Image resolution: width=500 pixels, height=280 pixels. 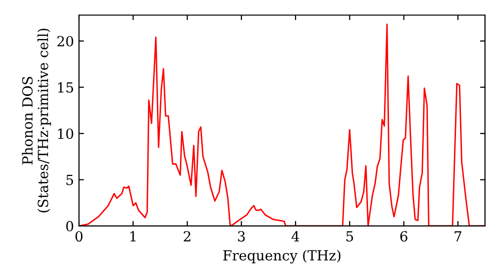 What do you see at coordinates (458, 236) in the screenshot?
I see `x-tick-label: 7` at bounding box center [458, 236].